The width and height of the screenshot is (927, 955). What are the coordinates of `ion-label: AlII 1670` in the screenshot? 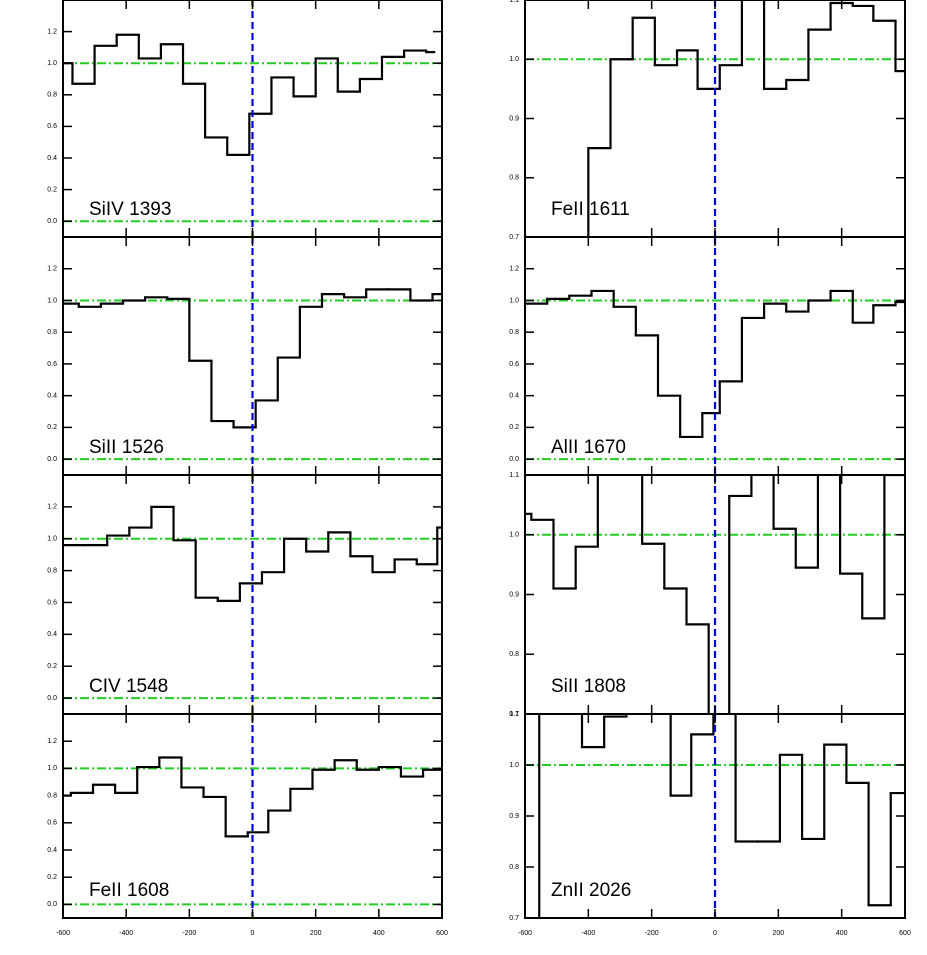 It's located at (588, 447).